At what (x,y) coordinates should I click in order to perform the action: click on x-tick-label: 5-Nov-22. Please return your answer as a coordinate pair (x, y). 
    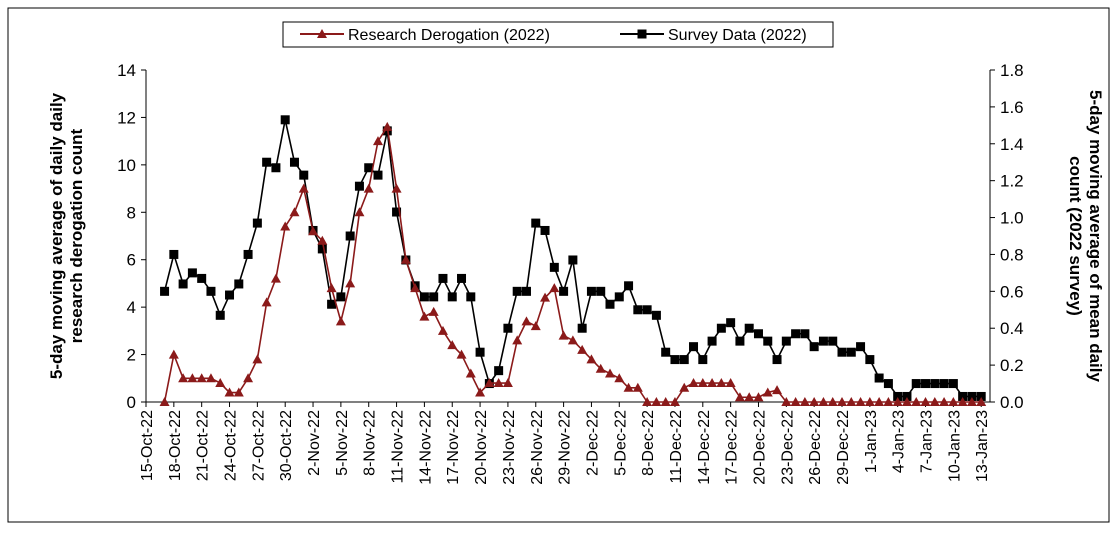
    Looking at the image, I should click on (342, 443).